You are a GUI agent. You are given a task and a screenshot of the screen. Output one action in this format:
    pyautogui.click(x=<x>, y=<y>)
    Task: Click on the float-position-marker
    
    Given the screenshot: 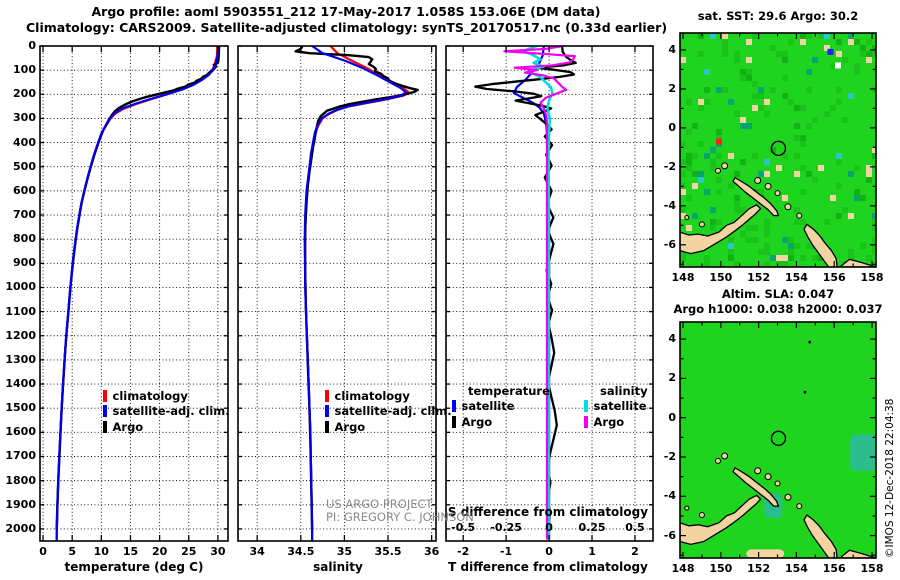 What is the action you would take?
    pyautogui.click(x=778, y=438)
    